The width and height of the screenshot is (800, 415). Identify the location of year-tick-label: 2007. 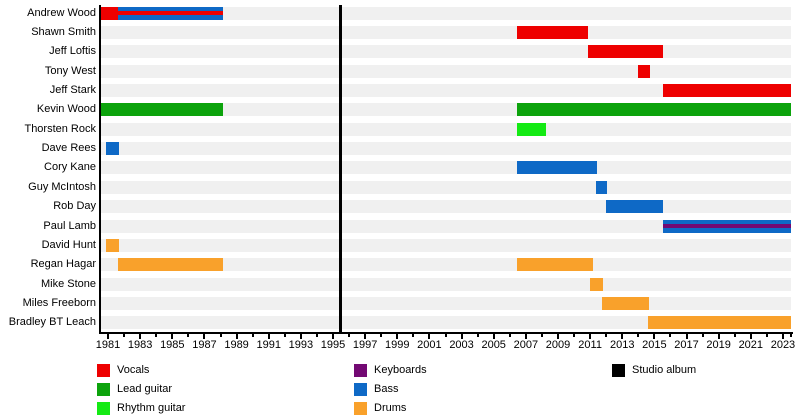
(526, 345).